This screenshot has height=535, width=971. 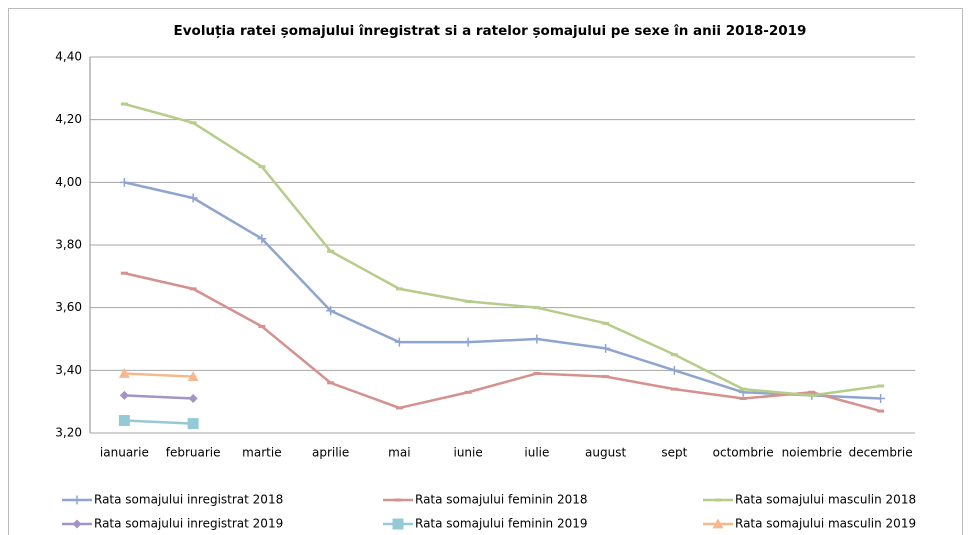 I want to click on y-tick-label: 3,80, so click(x=68, y=245).